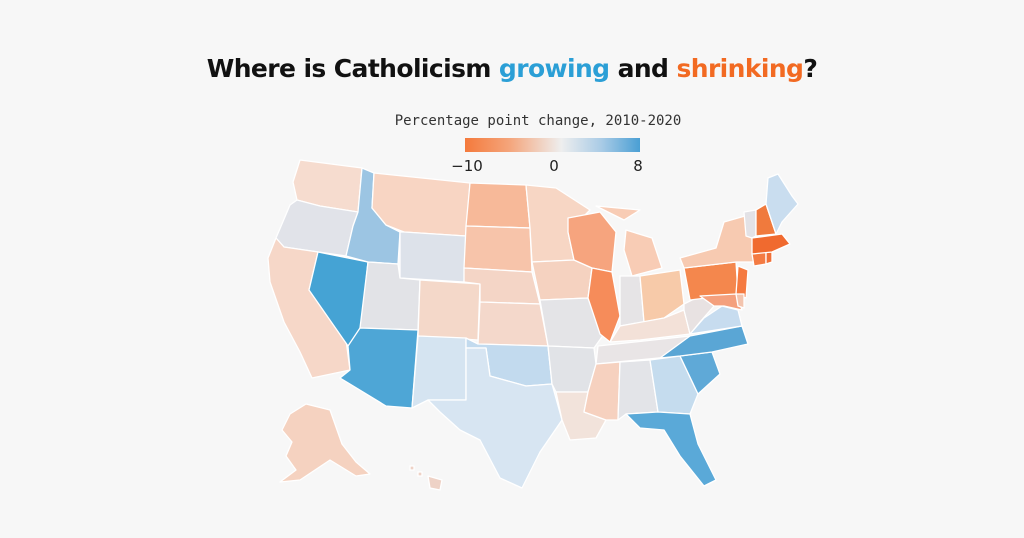 This screenshot has width=1024, height=538. What do you see at coordinates (721, 302) in the screenshot?
I see `state-maryland` at bounding box center [721, 302].